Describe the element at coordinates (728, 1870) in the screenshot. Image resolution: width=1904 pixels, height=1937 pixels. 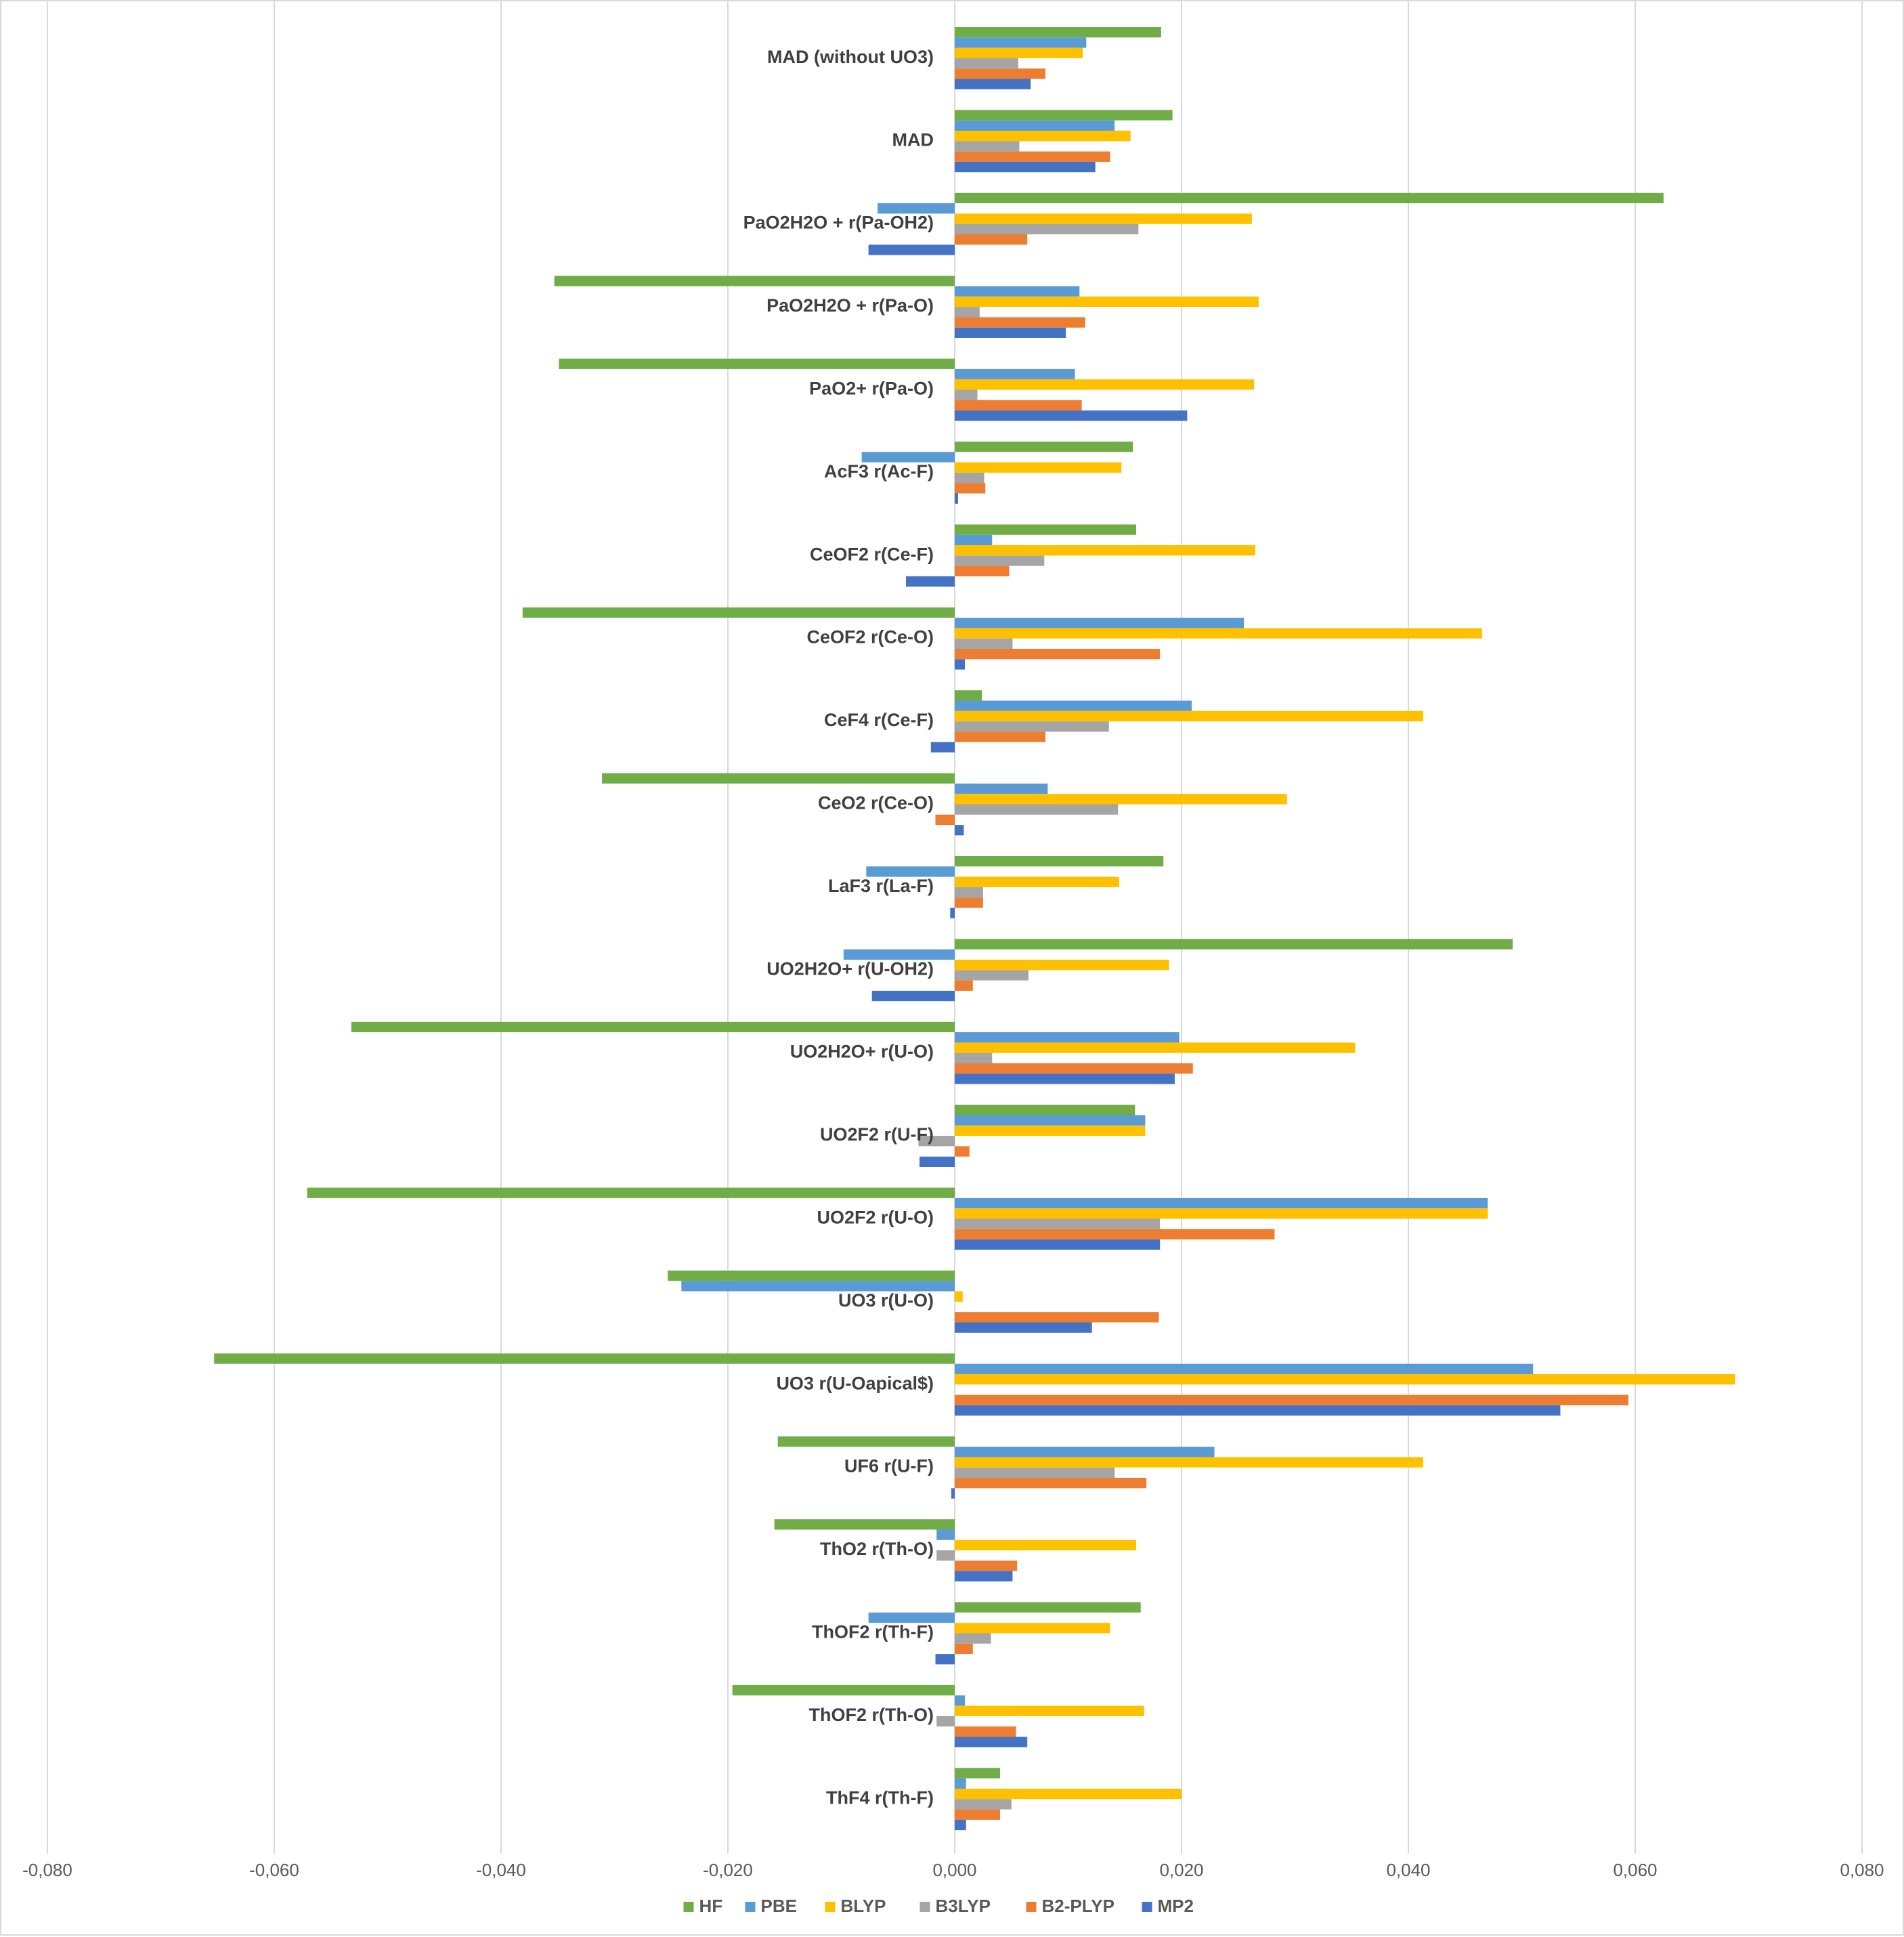
I see `x-tick-label: -0,020` at that location.